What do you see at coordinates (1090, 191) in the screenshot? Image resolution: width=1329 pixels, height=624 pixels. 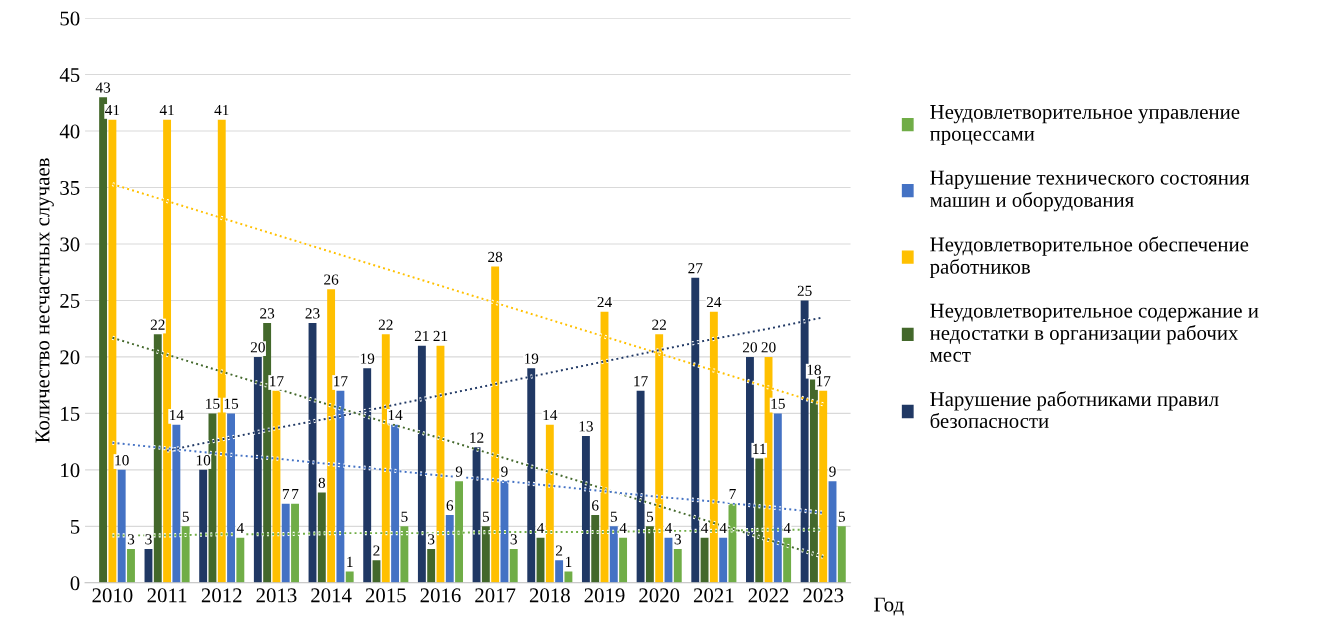 I see `legend-label: Нарушение технического состояния машин и оборудования` at bounding box center [1090, 191].